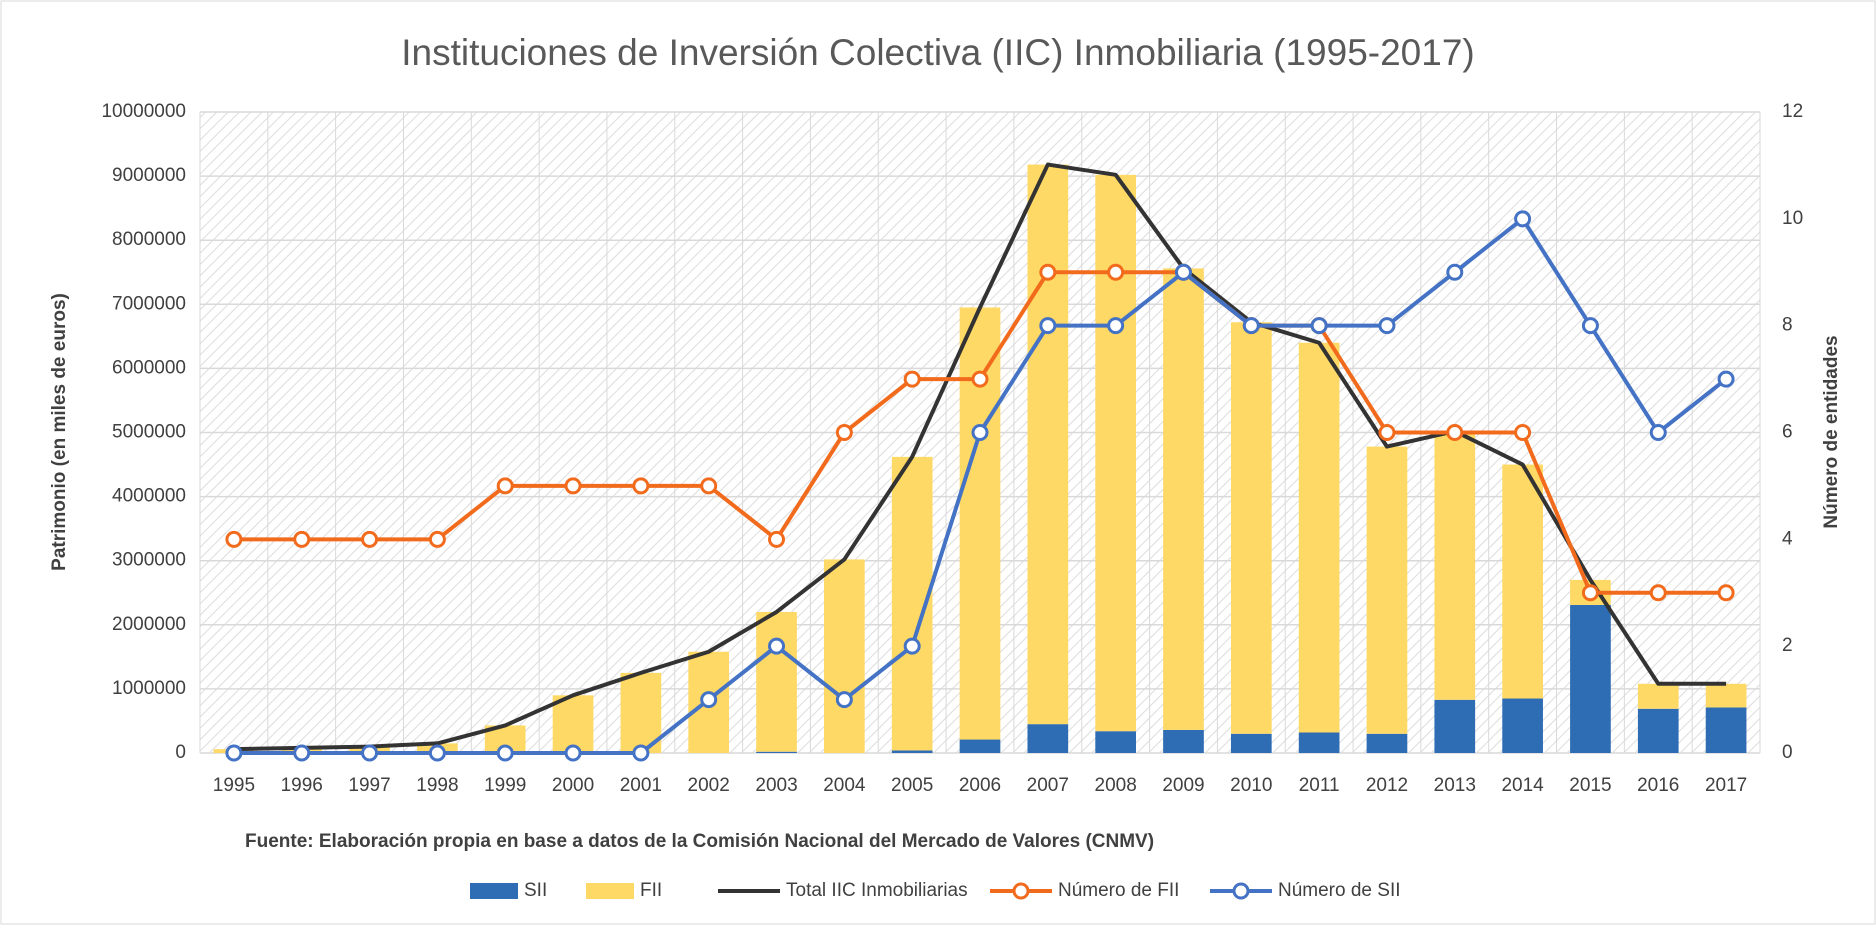 Image resolution: width=1876 pixels, height=925 pixels. What do you see at coordinates (1658, 785) in the screenshot?
I see `x-tick-label: 2016` at bounding box center [1658, 785].